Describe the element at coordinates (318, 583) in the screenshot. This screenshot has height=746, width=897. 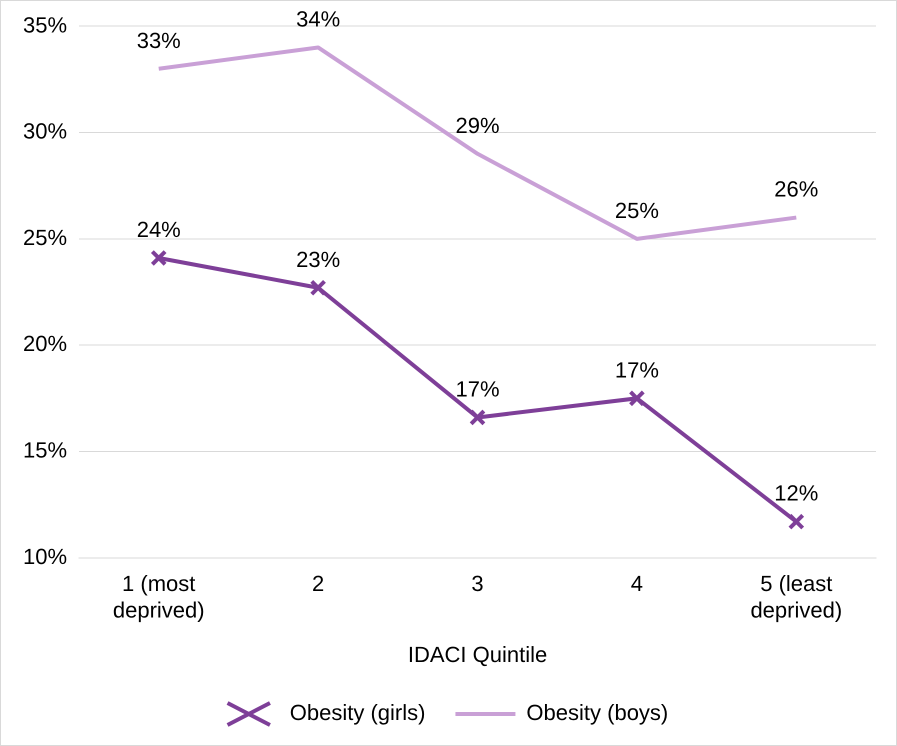
I see `x-tick-label: 2` at that location.